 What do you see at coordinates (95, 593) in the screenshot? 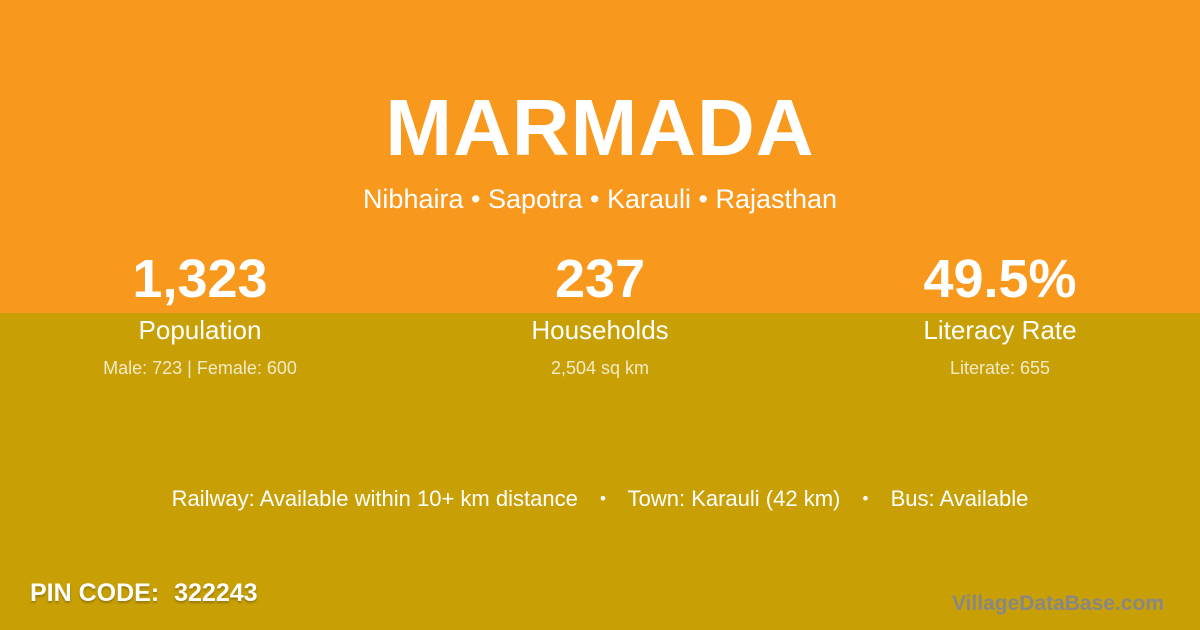
I see `pin-code-label: PIN CODE:` at bounding box center [95, 593].